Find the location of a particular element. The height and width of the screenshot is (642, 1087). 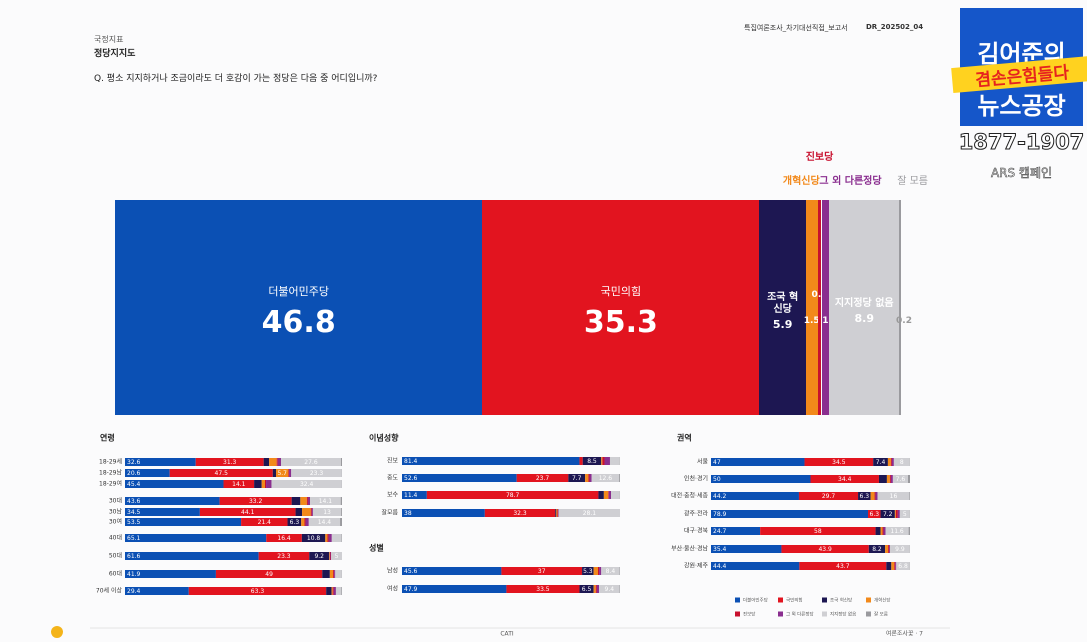

row-label: 40대 is located at coordinates (115, 538).